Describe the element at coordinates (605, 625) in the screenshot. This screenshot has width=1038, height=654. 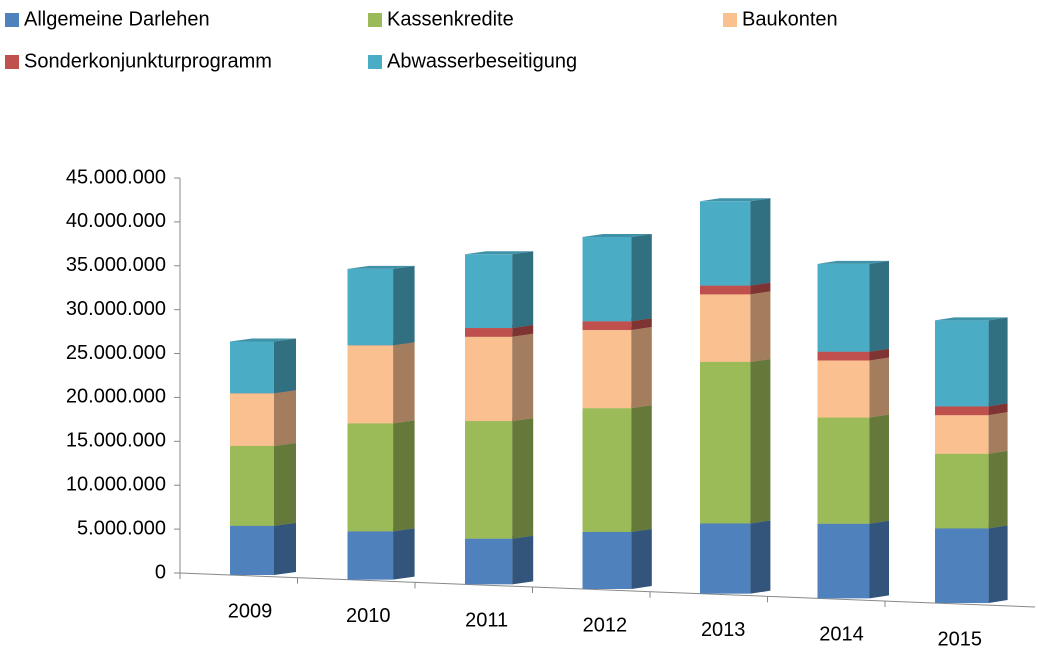
I see `x-tick-label: 2012` at that location.